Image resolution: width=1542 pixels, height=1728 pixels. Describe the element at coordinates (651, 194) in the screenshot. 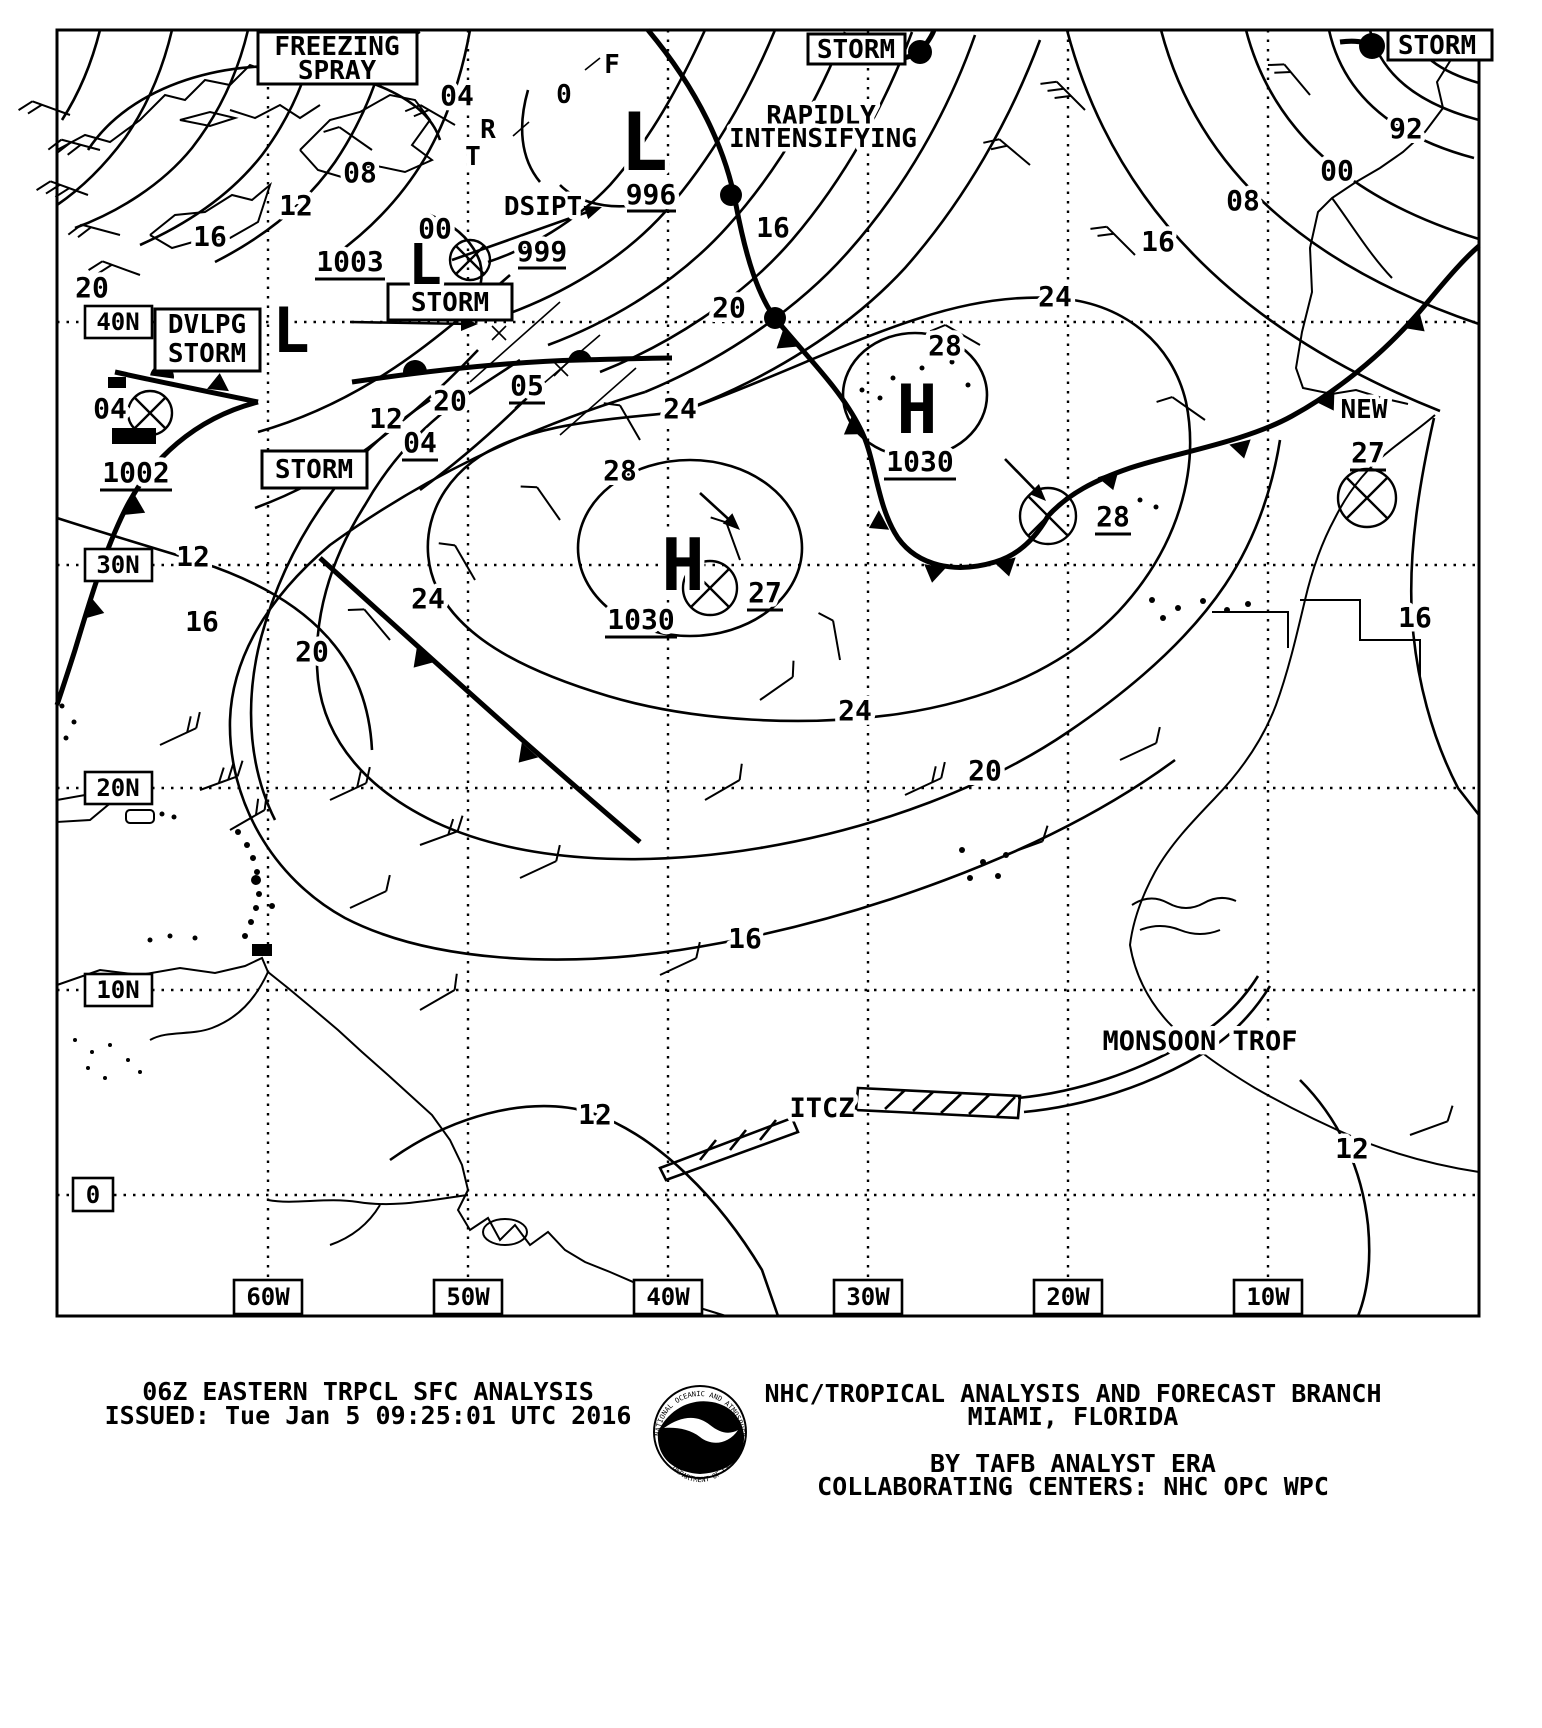

I see `low-pressure-value: 996` at that location.